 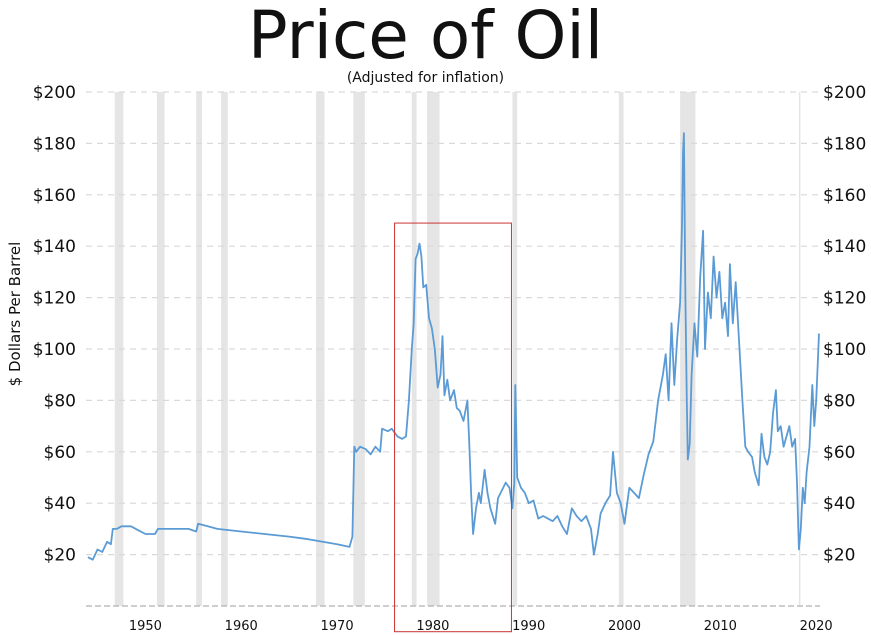 What do you see at coordinates (60, 504) in the screenshot?
I see `y-tick-left-1: $40` at bounding box center [60, 504].